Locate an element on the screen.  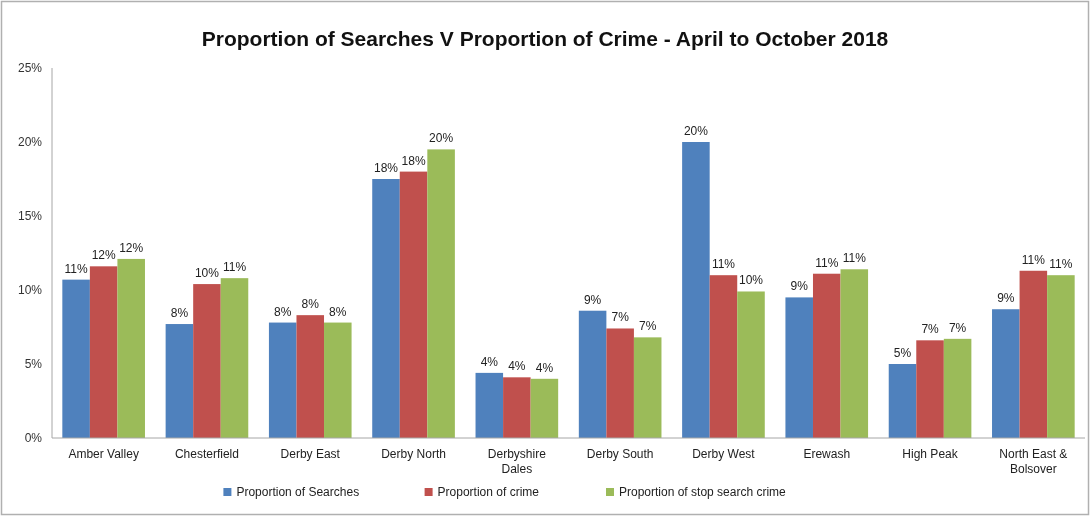
legend-label: Proportion of Searches is located at coordinates (298, 492).